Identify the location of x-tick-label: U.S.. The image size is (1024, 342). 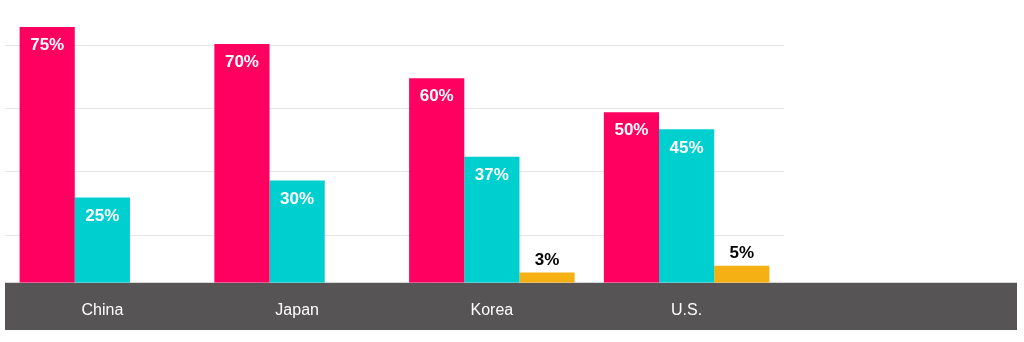
(687, 309).